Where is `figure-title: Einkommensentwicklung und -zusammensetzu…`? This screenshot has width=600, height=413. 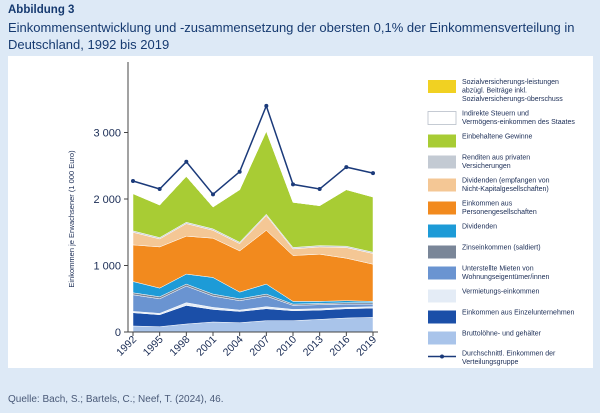
figure-title: Einkommensentwicklung und -zusammensetzu… is located at coordinates (291, 36).